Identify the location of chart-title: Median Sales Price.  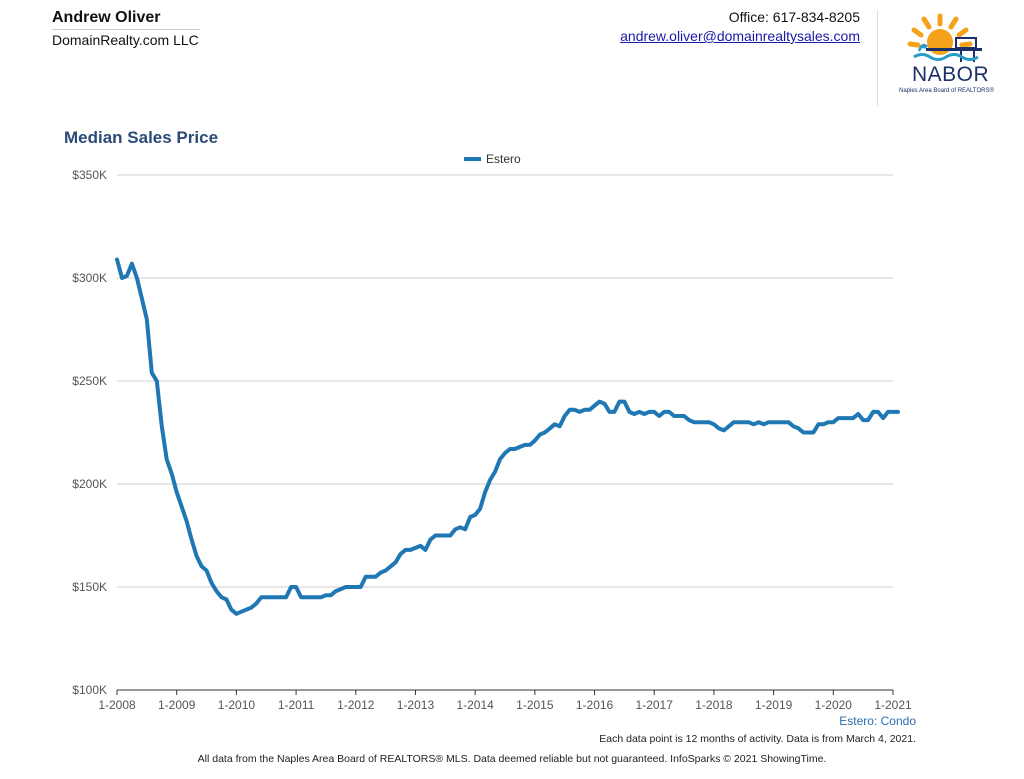
(141, 137).